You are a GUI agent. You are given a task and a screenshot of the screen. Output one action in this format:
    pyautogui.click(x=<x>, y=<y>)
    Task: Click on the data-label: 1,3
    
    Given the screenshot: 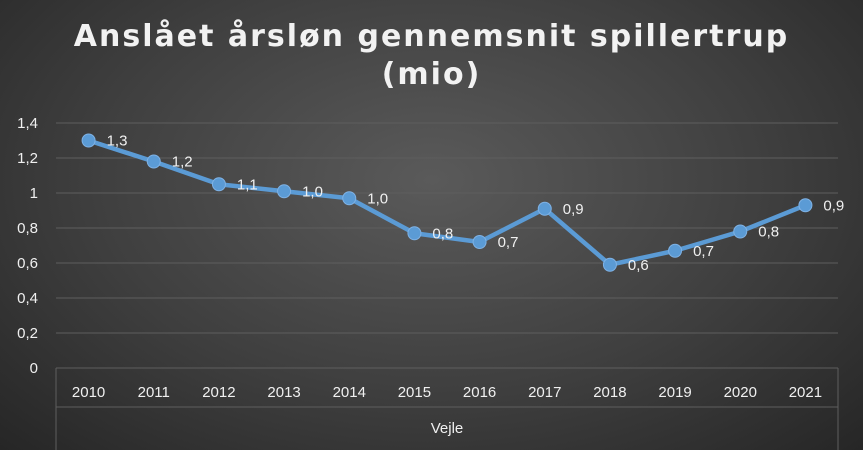 What is the action you would take?
    pyautogui.click(x=117, y=141)
    